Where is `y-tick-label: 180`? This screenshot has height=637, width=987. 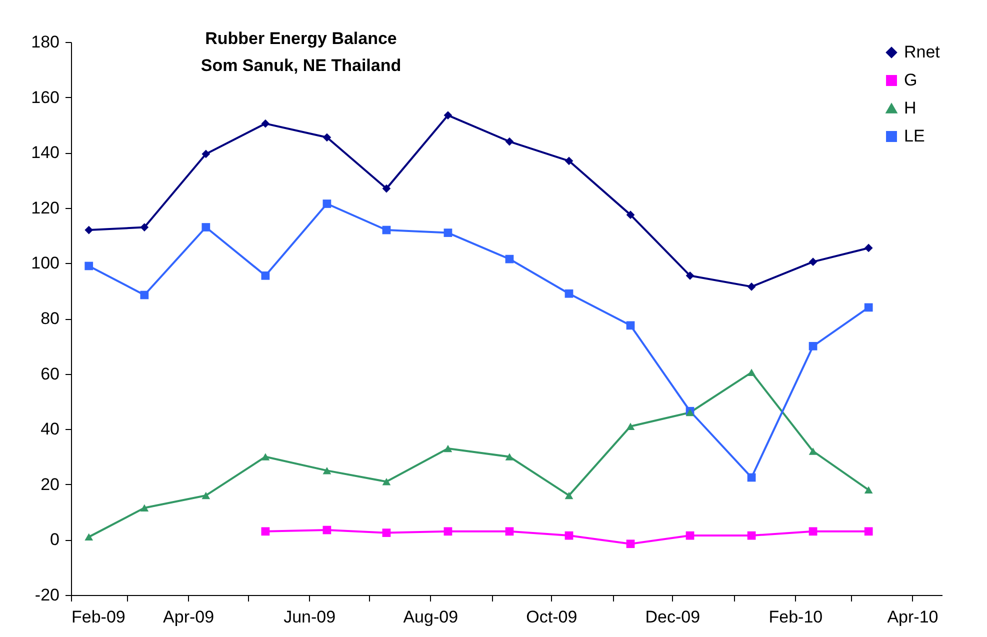
y-tick-label: 180 is located at coordinates (45, 42).